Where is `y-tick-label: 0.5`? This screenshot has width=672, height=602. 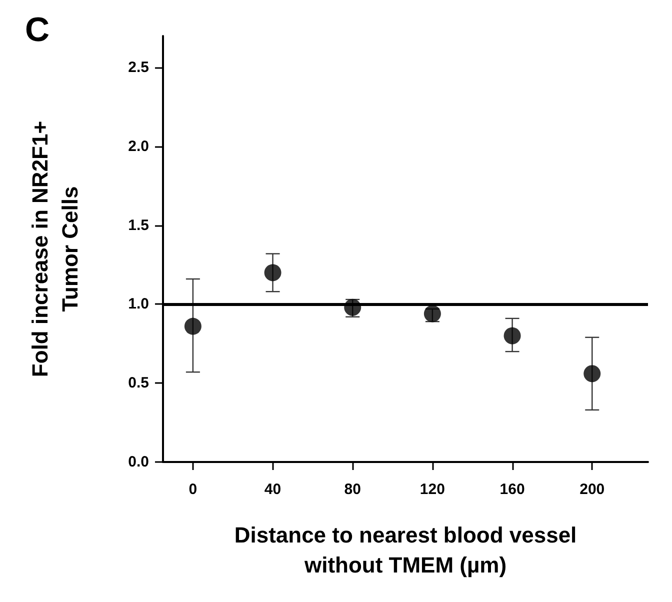
y-tick-label: 0.5 is located at coordinates (138, 383).